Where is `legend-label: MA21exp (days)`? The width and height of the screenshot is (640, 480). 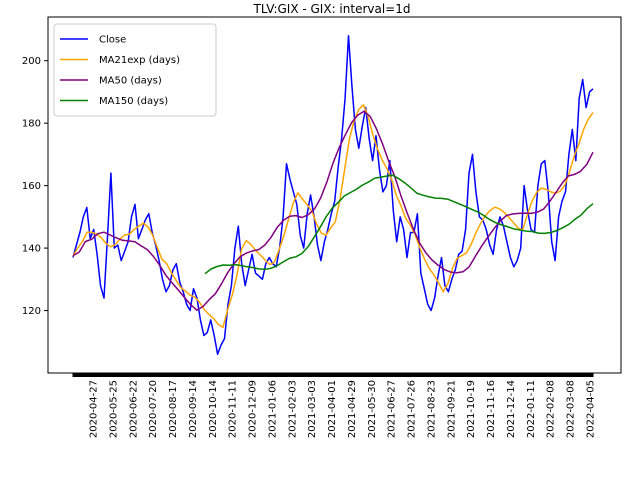
legend-label: MA21exp (days) is located at coordinates (139, 60).